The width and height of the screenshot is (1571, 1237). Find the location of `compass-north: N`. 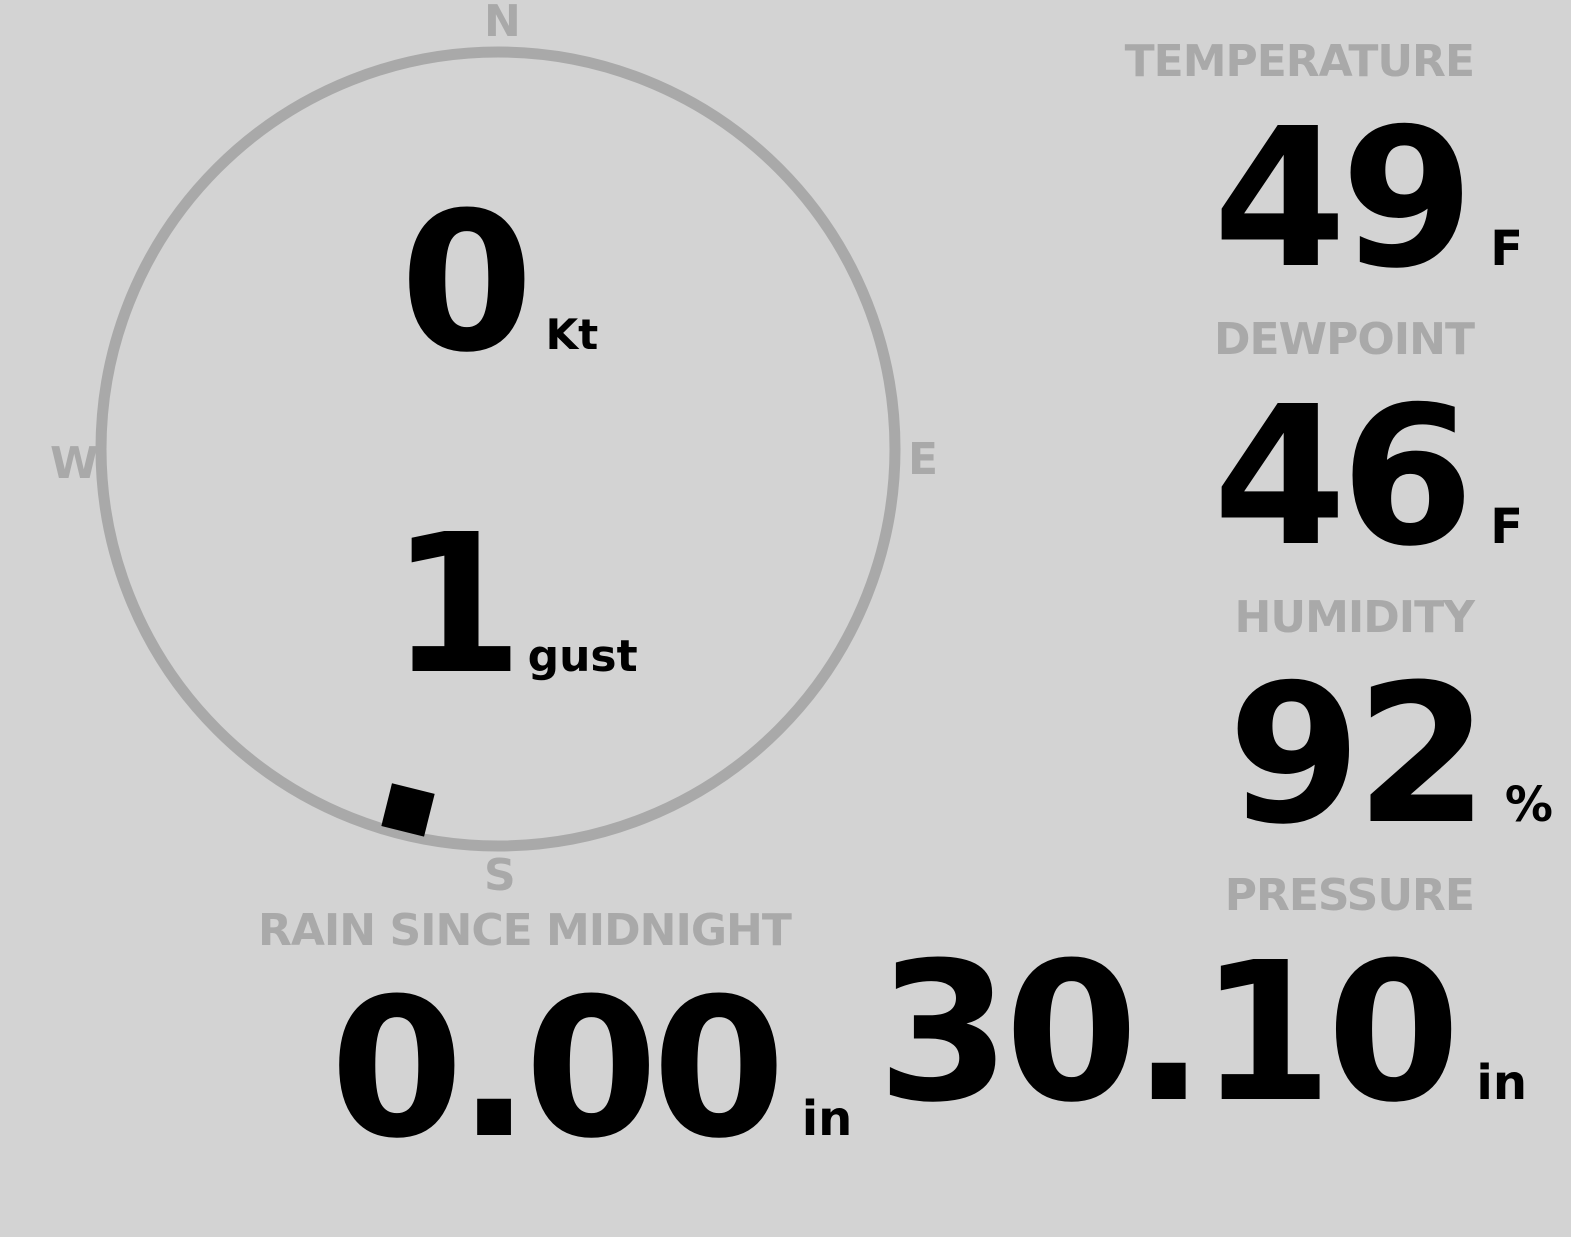

compass-north: N is located at coordinates (502, 23).